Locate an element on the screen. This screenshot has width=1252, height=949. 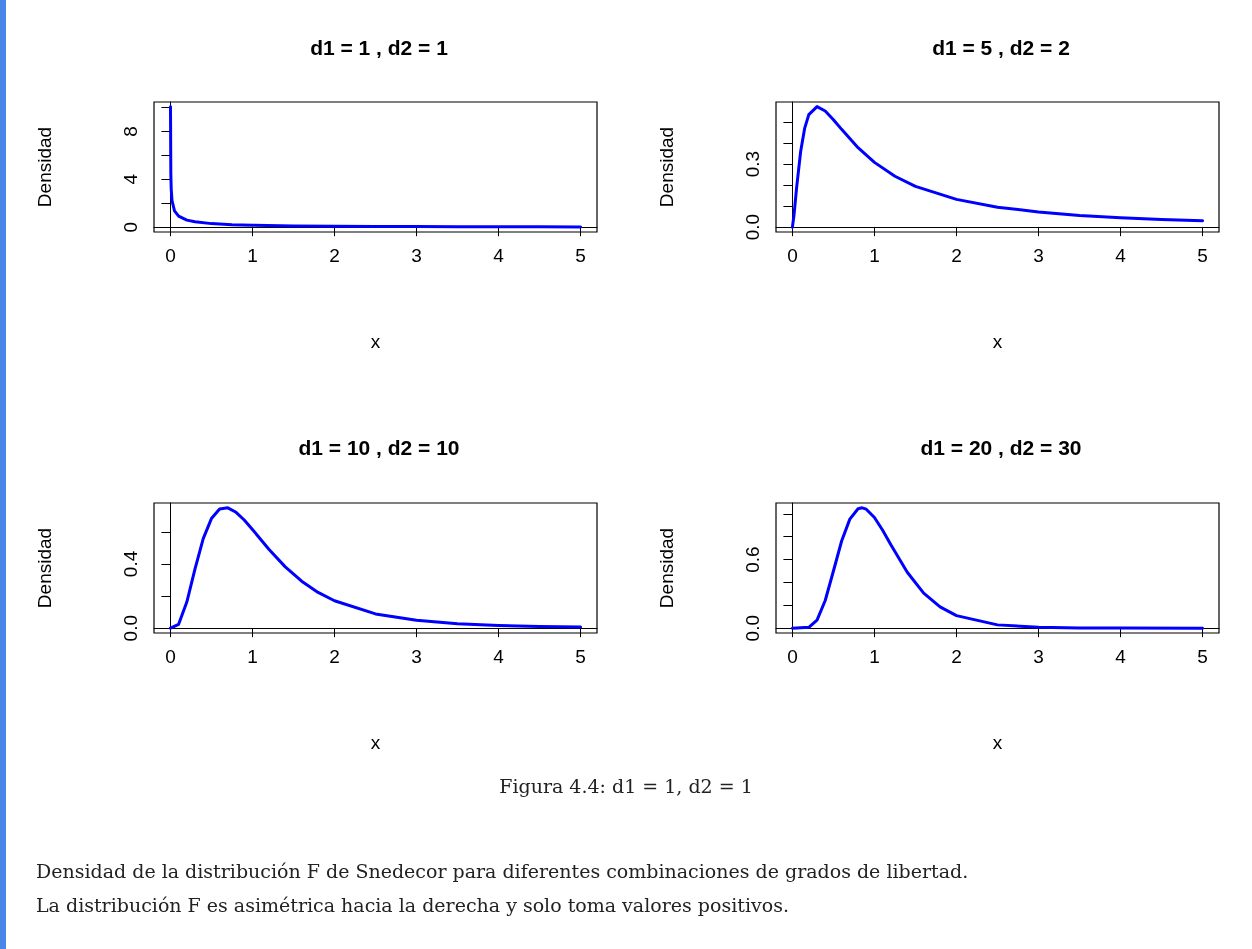
text: Figura 4.4: d1 = 1, d2 = 1 is located at coordinates (626, 786).